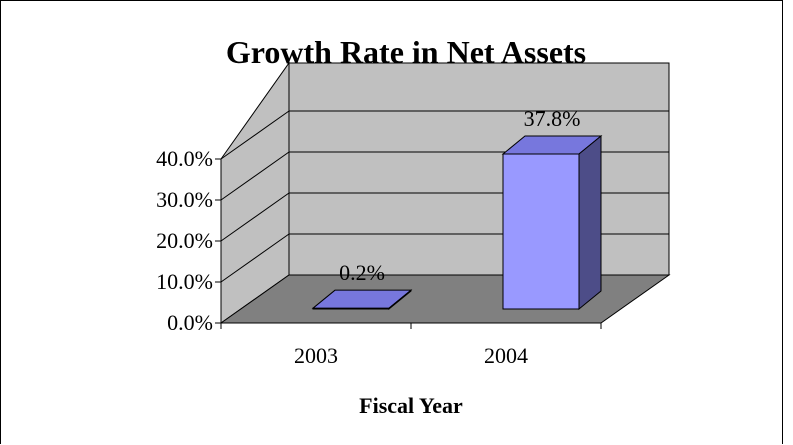 This screenshot has height=445, width=793. I want to click on x-axis-ticks: 2003 2004, so click(411, 345).